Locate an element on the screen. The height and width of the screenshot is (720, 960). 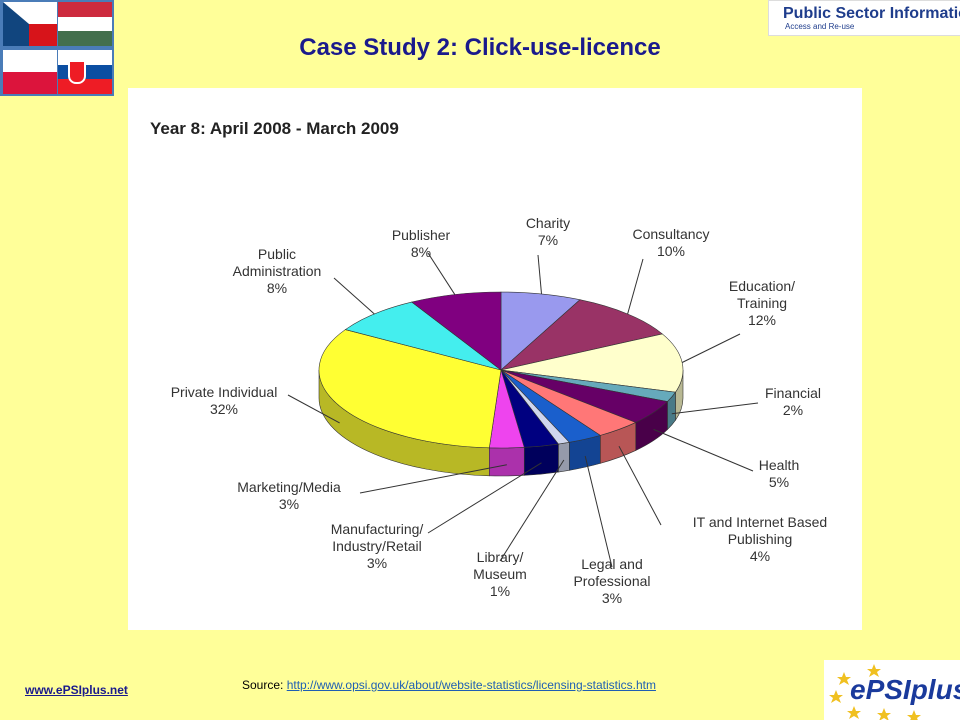
slice-label: Marketing/Media 3% is located at coordinates (289, 495).